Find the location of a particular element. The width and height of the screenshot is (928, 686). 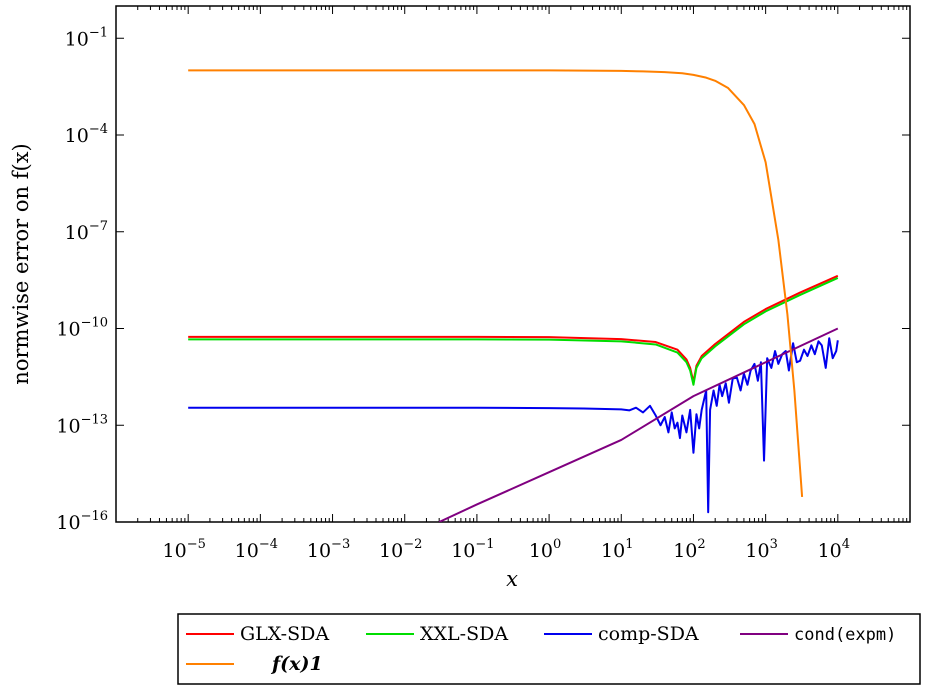

tick-label: 10² is located at coordinates (689, 549).